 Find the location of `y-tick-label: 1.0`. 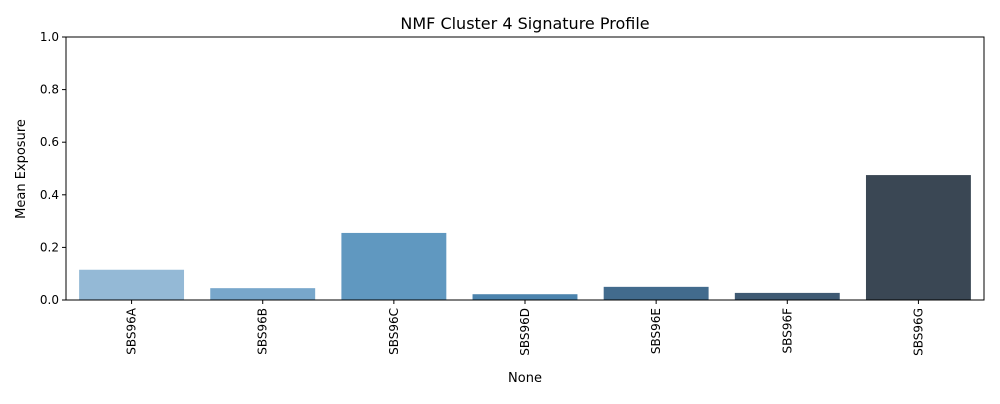

y-tick-label: 1.0 is located at coordinates (49, 37).